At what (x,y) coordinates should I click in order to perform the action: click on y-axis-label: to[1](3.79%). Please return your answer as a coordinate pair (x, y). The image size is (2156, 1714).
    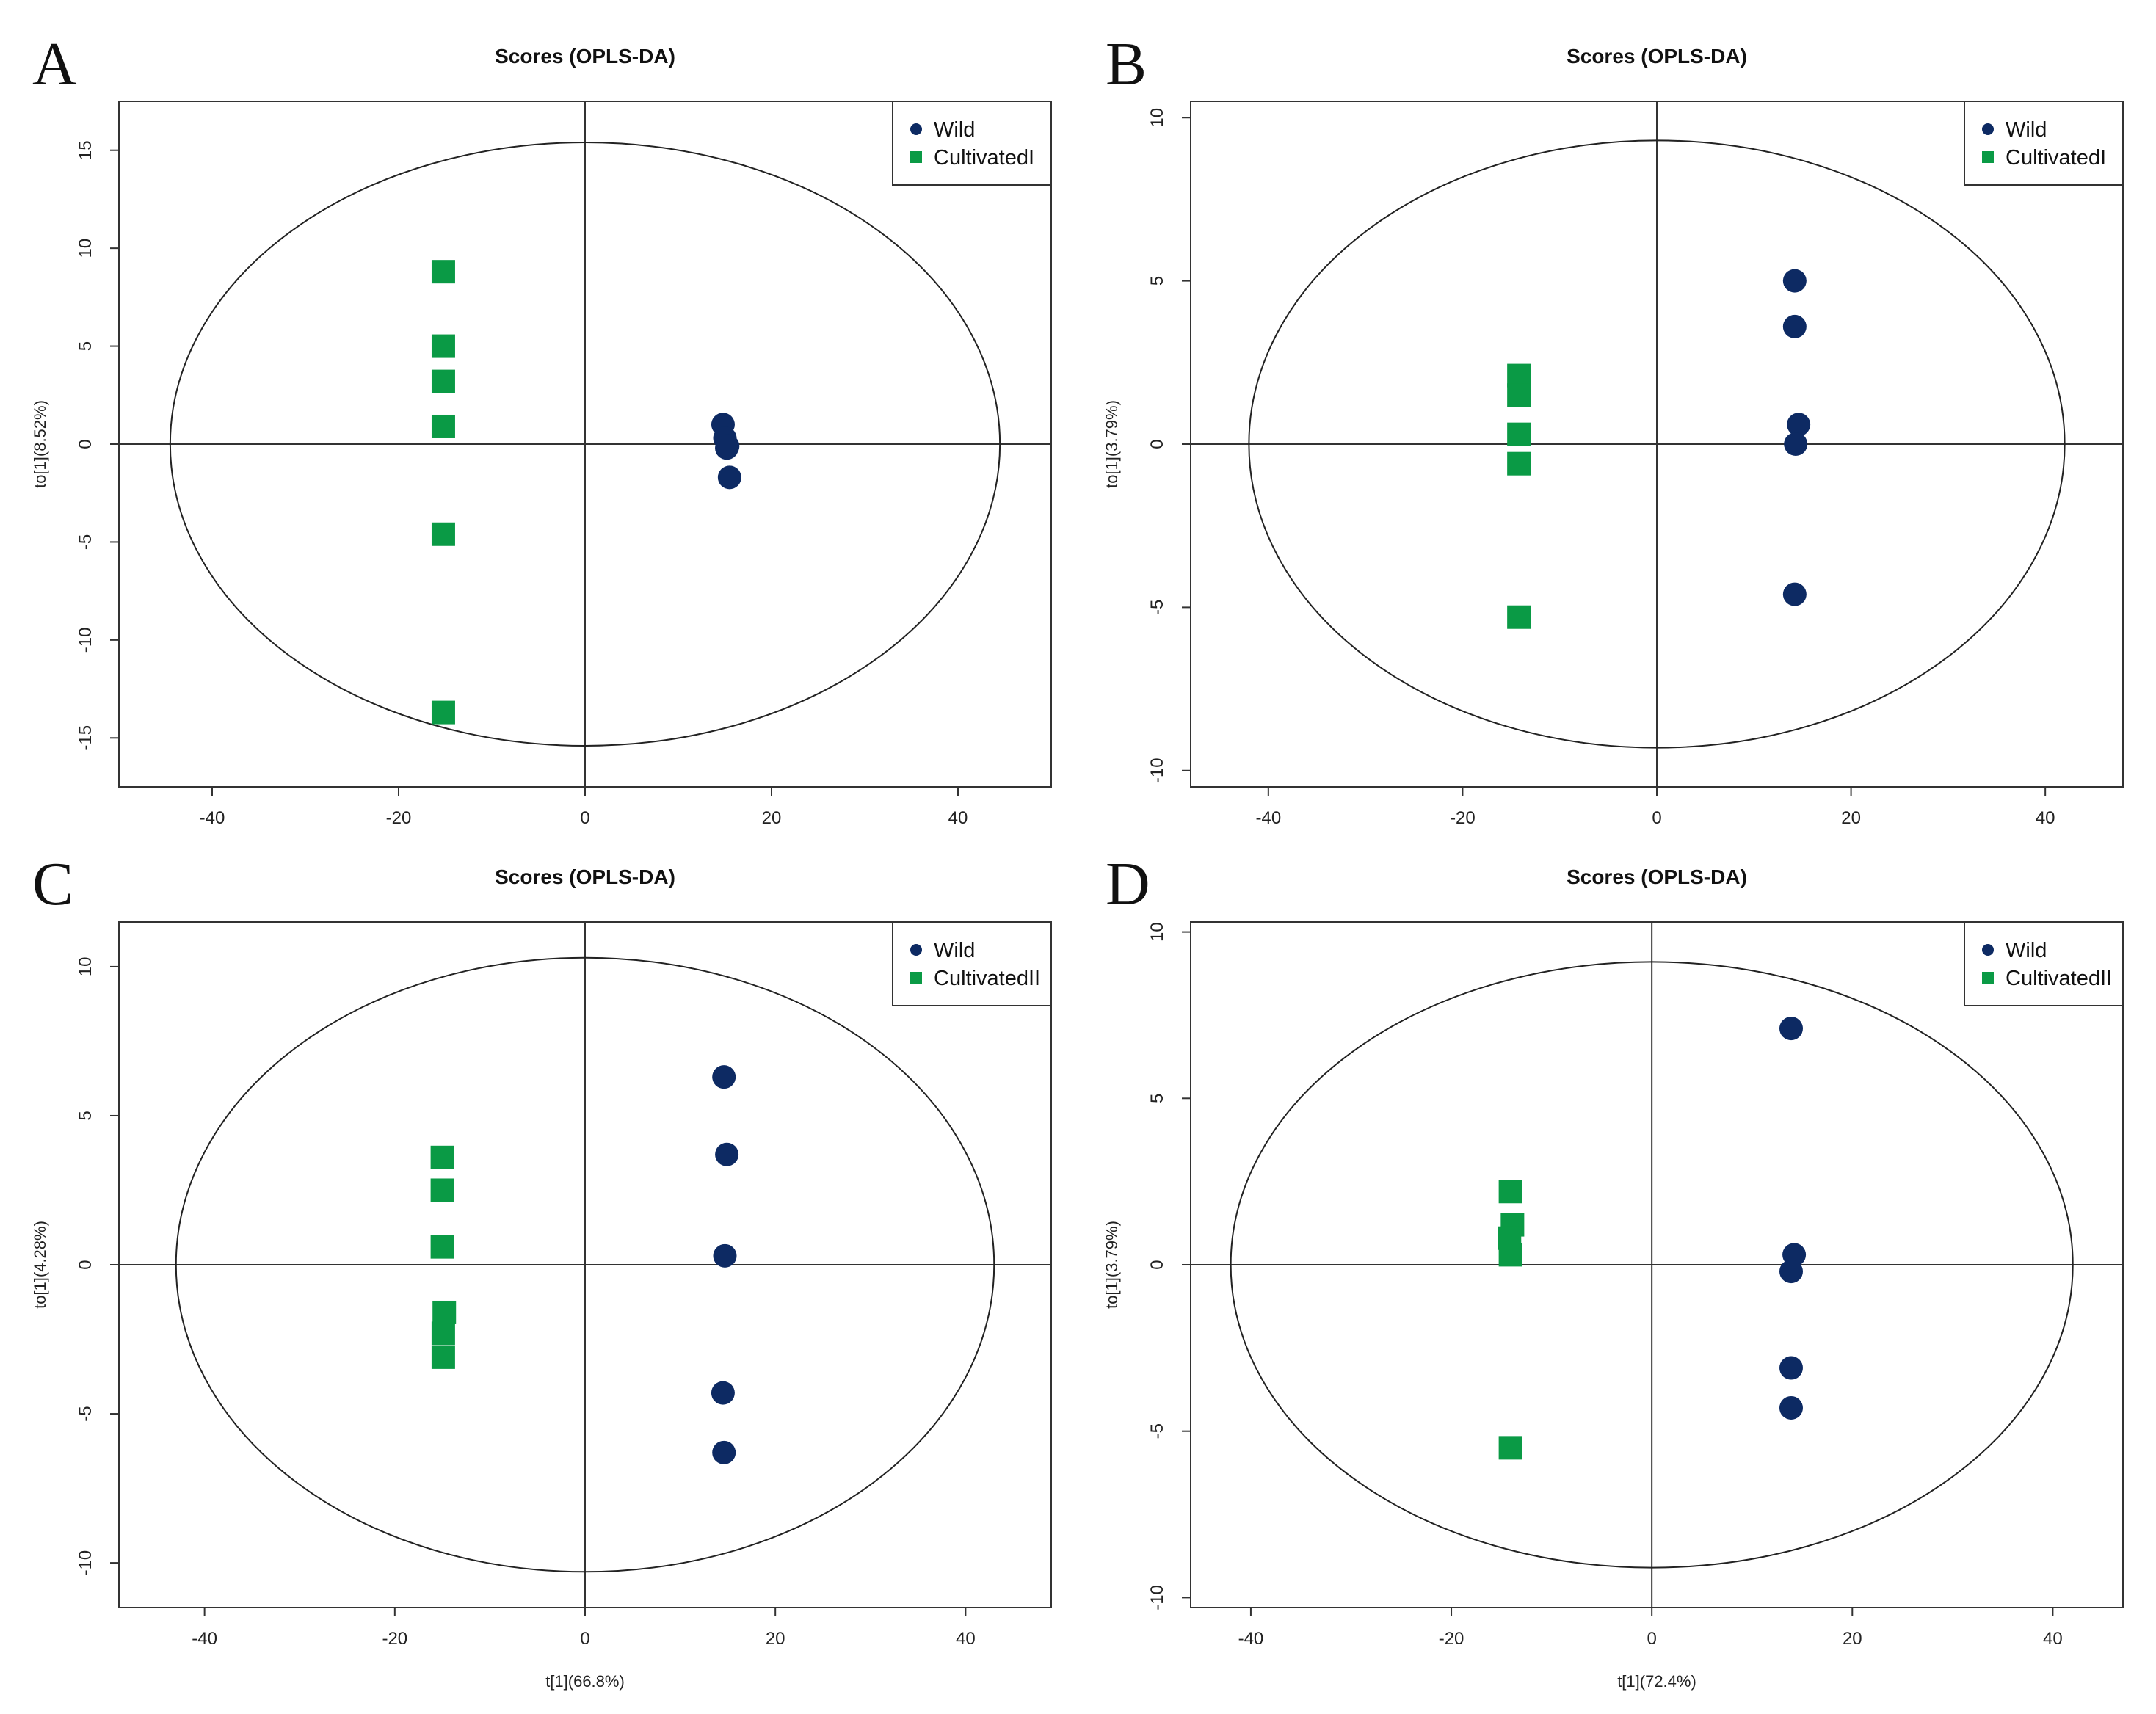
    Looking at the image, I should click on (1112, 1265).